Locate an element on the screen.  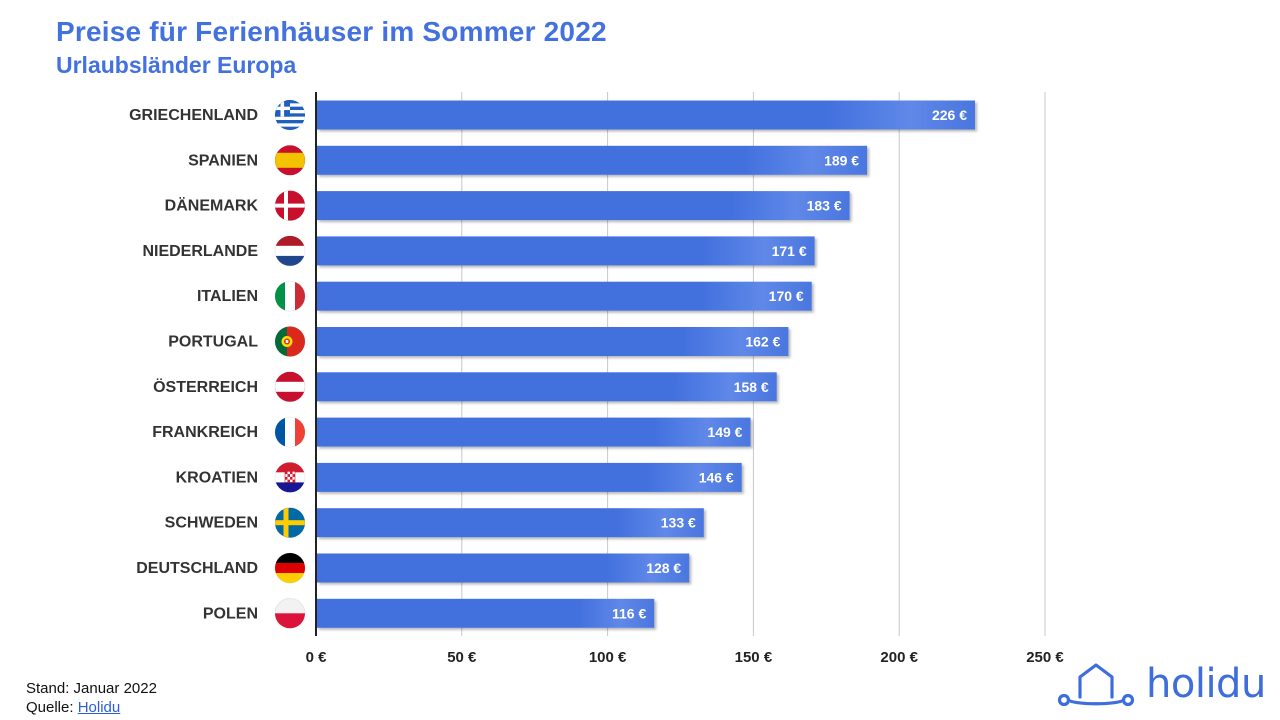
brand-logo: holidu is located at coordinates (1163, 684).